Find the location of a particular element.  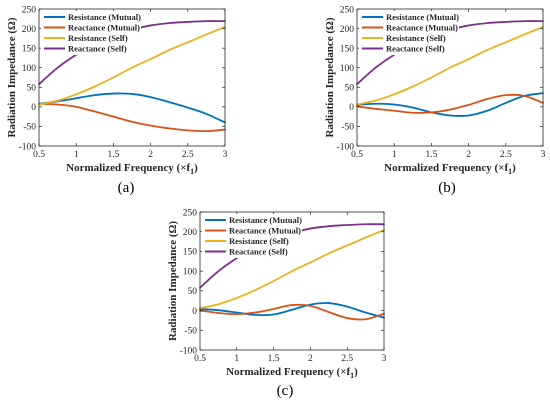

panel-label: (c) is located at coordinates (285, 391).